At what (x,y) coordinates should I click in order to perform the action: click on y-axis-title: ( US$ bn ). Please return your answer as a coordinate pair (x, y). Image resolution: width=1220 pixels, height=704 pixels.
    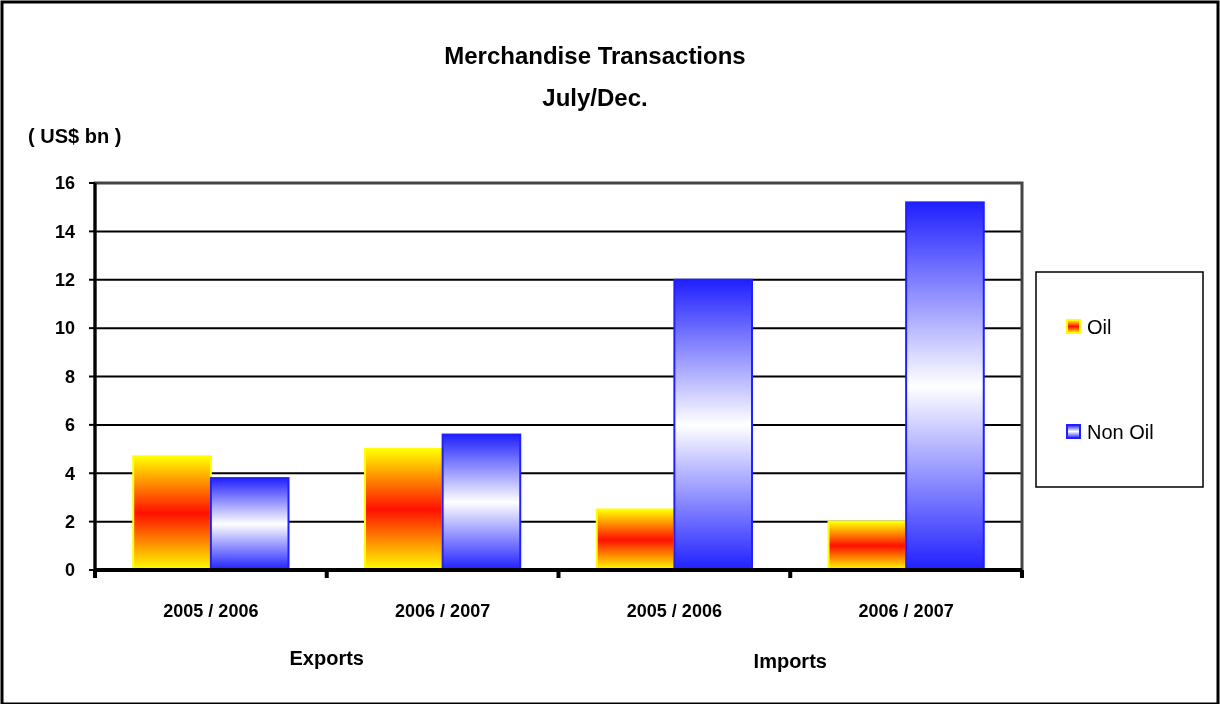
    Looking at the image, I should click on (75, 136).